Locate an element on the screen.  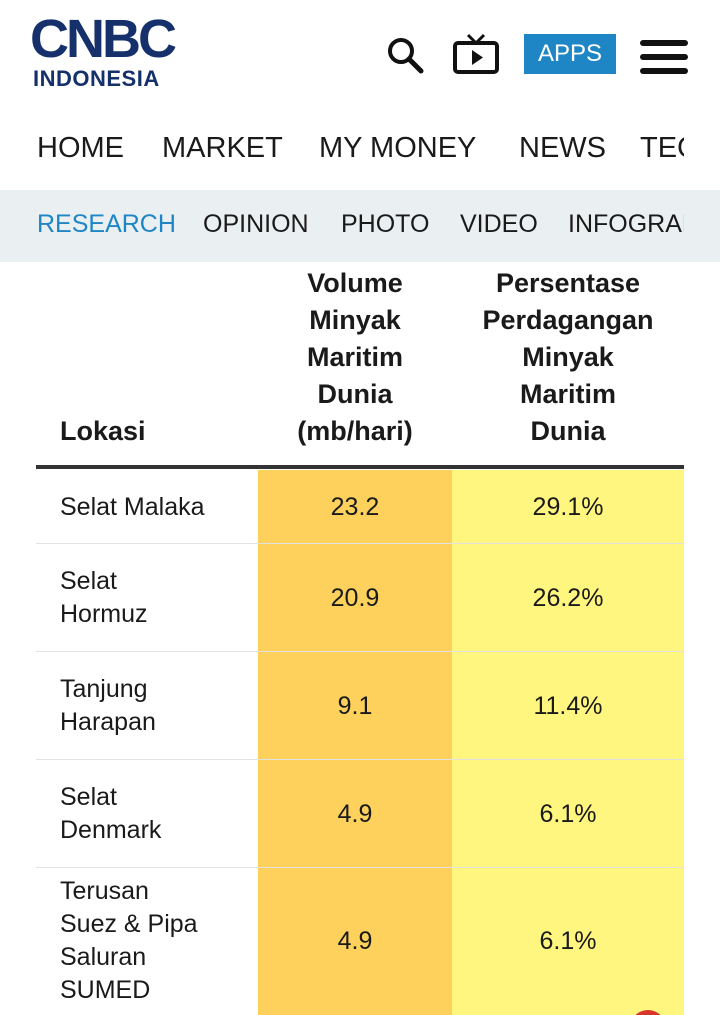
column-header: Lokasi is located at coordinates (155, 431).